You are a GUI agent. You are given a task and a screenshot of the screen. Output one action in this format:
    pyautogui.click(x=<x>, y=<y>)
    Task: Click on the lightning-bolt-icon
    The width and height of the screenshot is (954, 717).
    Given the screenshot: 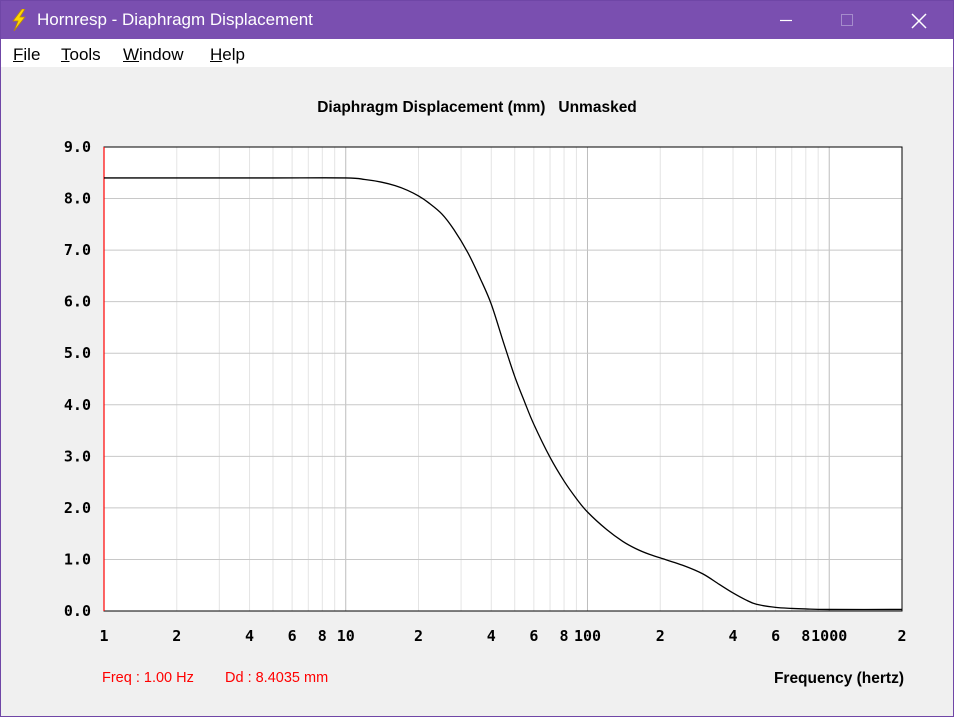 What is the action you would take?
    pyautogui.click(x=19, y=20)
    